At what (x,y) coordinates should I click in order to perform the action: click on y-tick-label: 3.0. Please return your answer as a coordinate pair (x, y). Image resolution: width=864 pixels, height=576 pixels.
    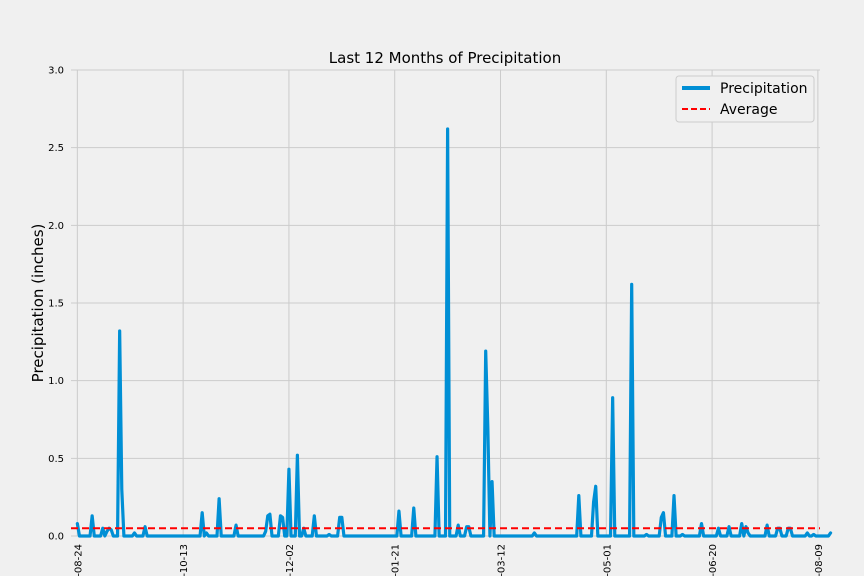
    Looking at the image, I should click on (56, 71).